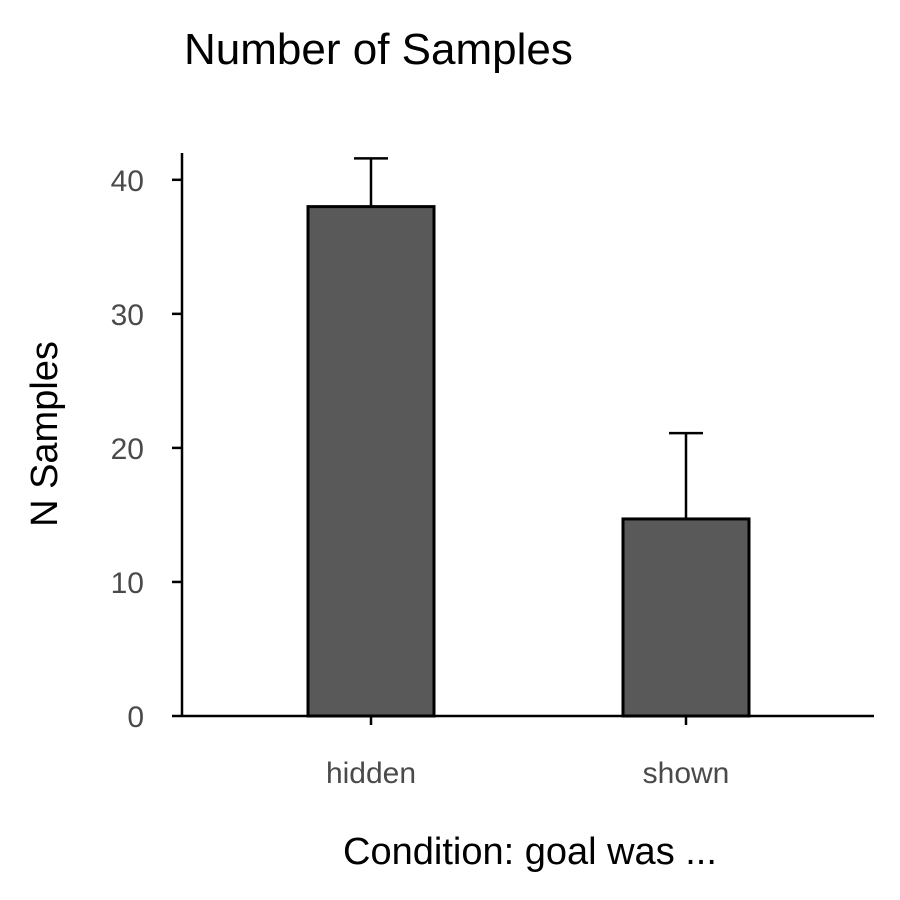  I want to click on bar-shown, so click(686, 617).